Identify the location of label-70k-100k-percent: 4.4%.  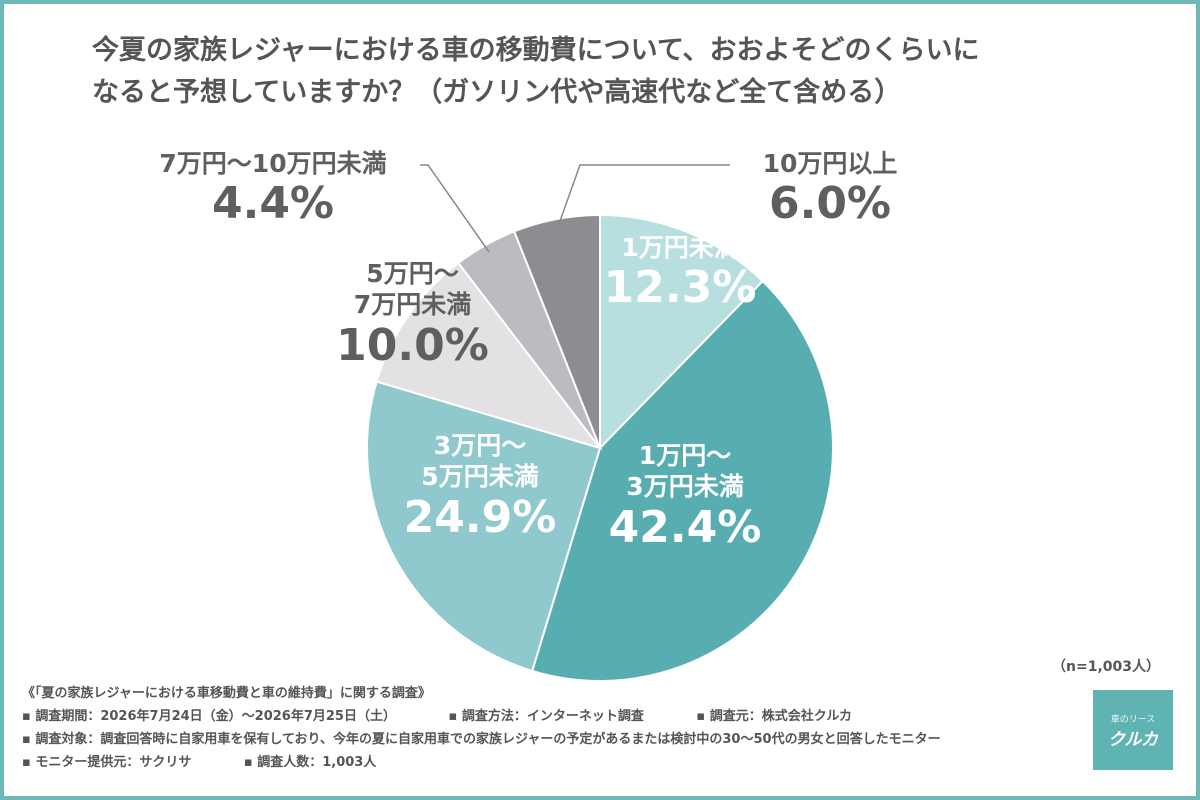
(273, 204).